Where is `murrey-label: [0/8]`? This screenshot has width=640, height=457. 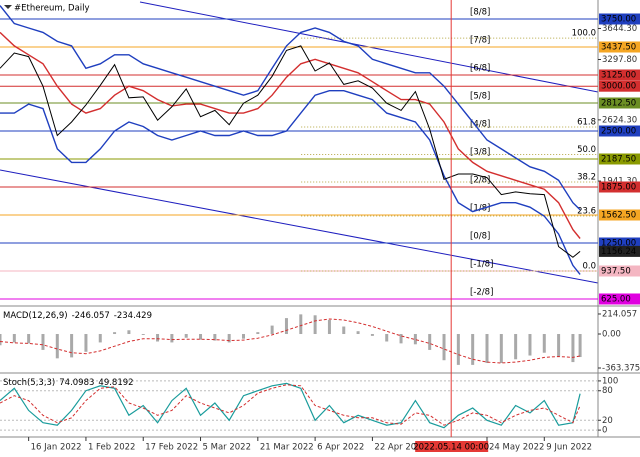
murrey-label: [0/8] is located at coordinates (480, 236).